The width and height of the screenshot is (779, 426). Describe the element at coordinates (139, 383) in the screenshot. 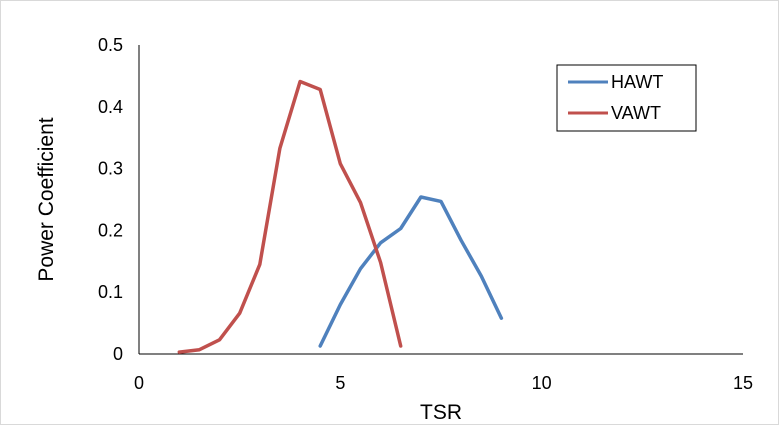

I see `x-tick-label: 0` at that location.